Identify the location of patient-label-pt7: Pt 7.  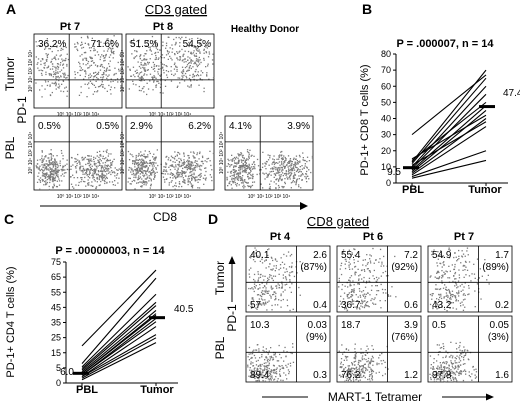
(70, 27).